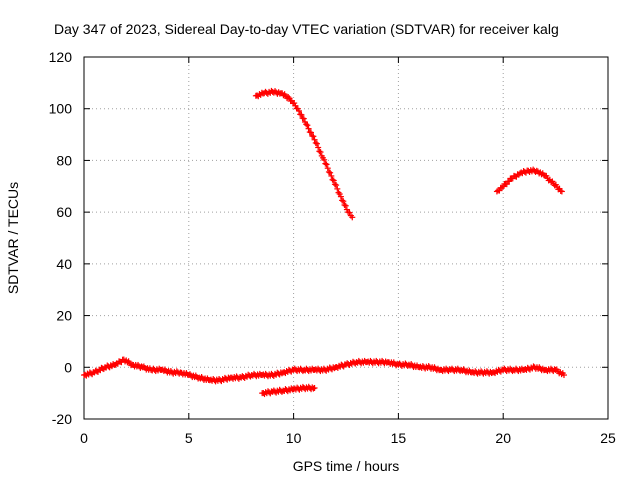 This screenshot has width=640, height=485. I want to click on y-tick-label: 100, so click(61, 109).